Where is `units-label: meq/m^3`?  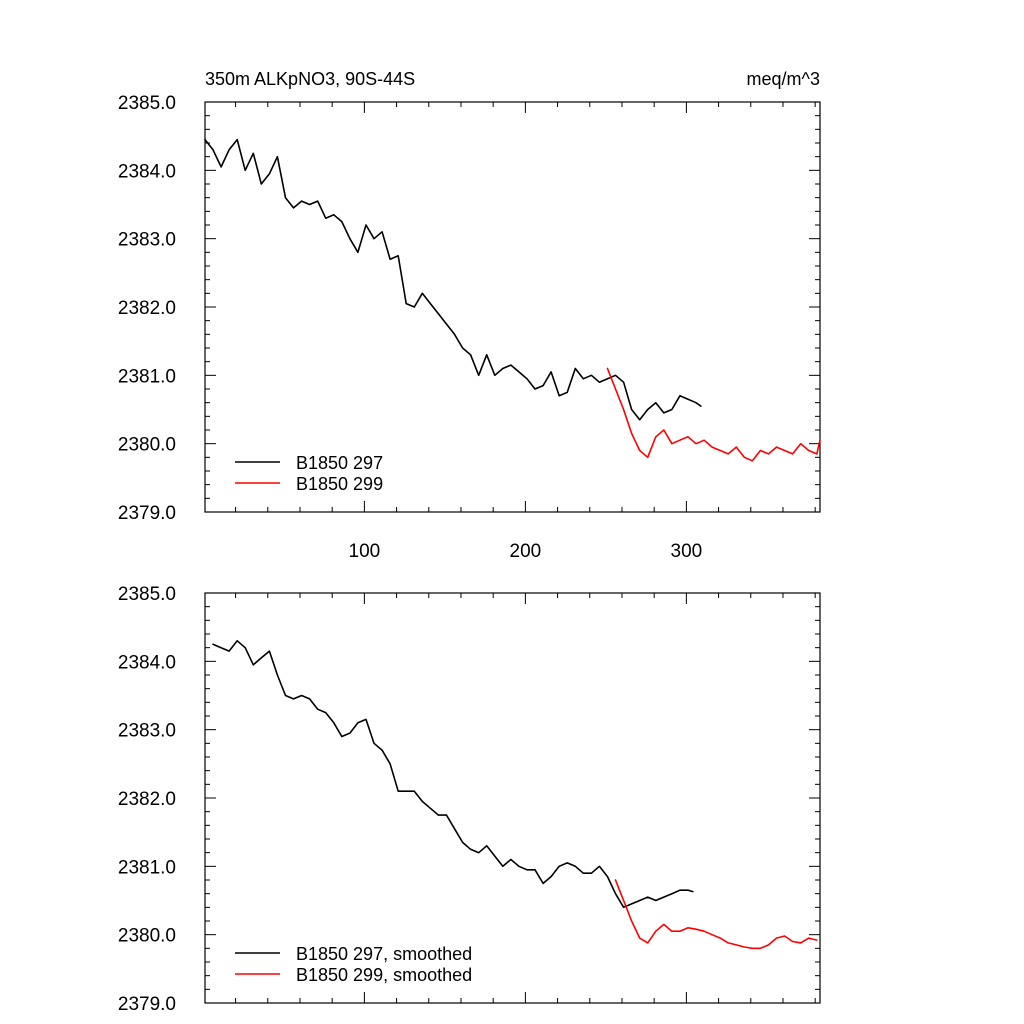
units-label: meq/m^3 is located at coordinates (783, 79).